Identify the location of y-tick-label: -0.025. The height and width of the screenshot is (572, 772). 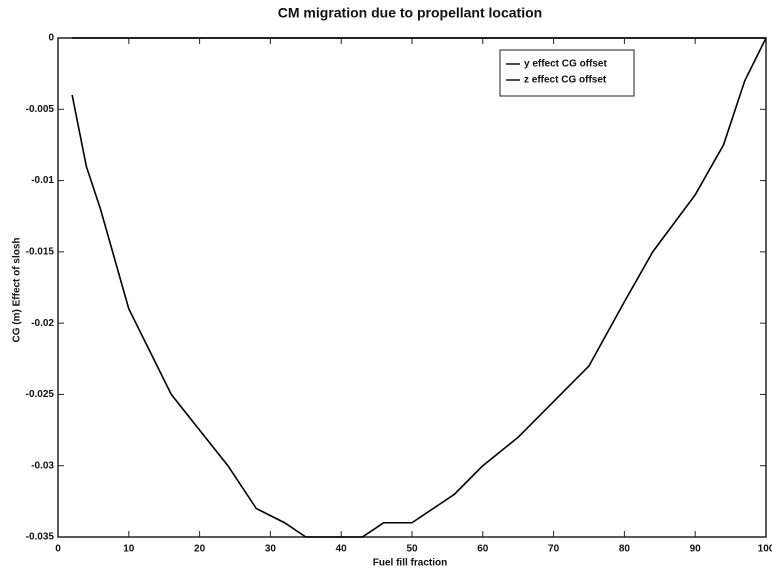
(40, 394).